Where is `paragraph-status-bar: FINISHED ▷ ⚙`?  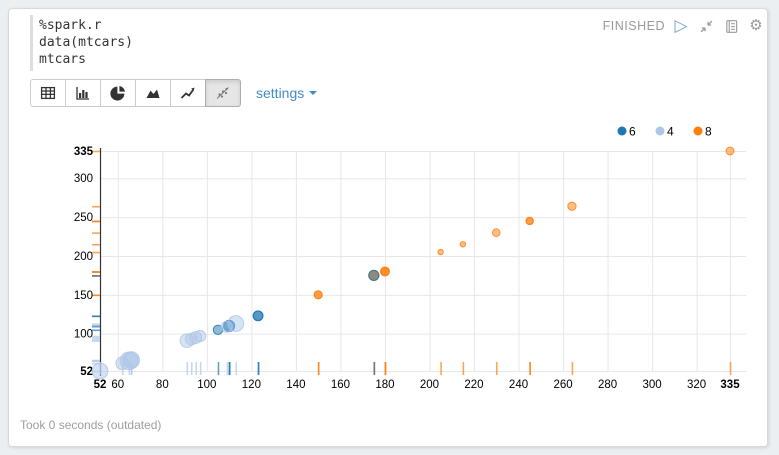
paragraph-status-bar: FINISHED ▷ ⚙ is located at coordinates (684, 26).